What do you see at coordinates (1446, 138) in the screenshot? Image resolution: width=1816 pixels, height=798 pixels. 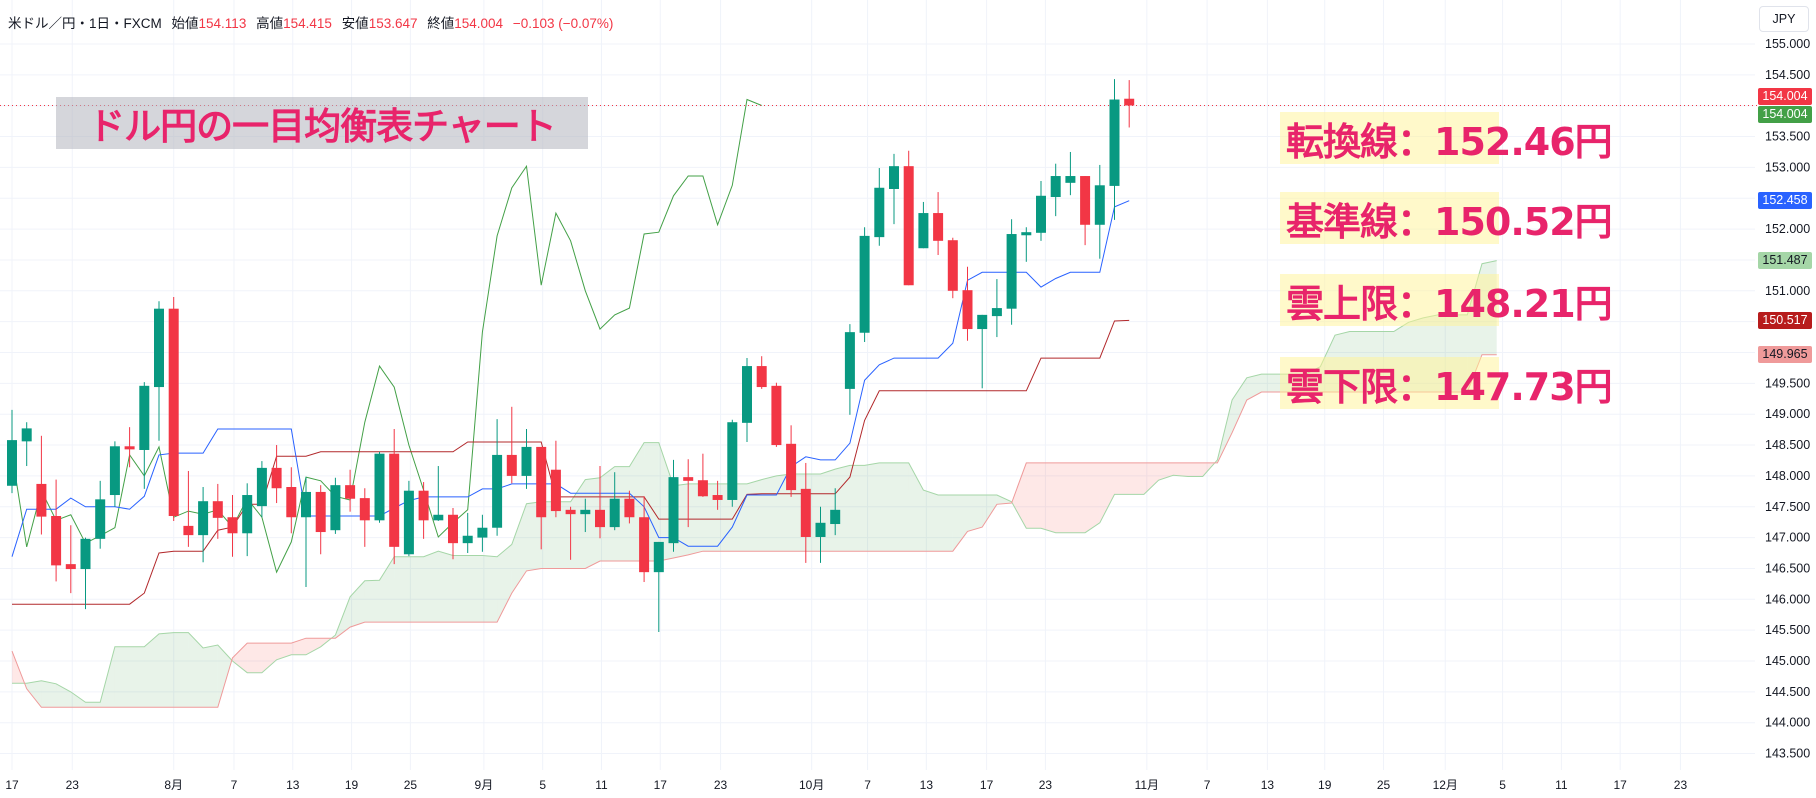 I see `note-tenkan: 転換線：152.46円` at bounding box center [1446, 138].